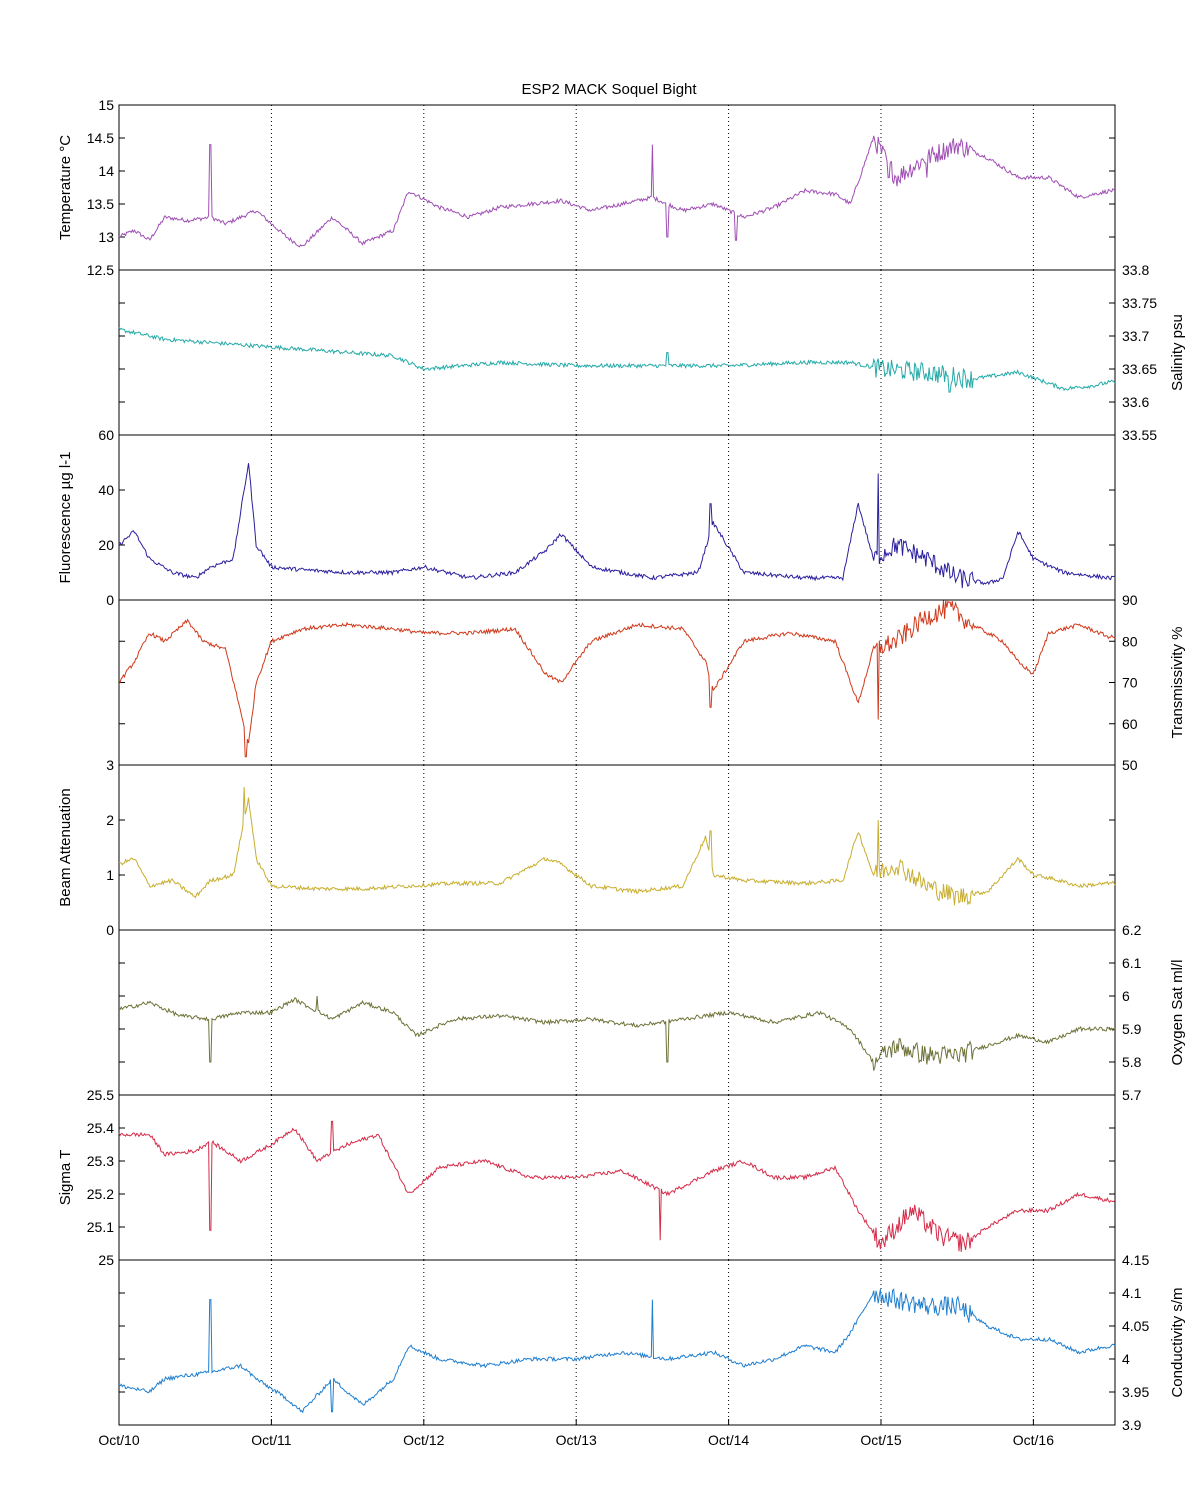 This screenshot has width=1200, height=1506. Describe the element at coordinates (1132, 930) in the screenshot. I see `y-tick-label: 6.2` at that location.